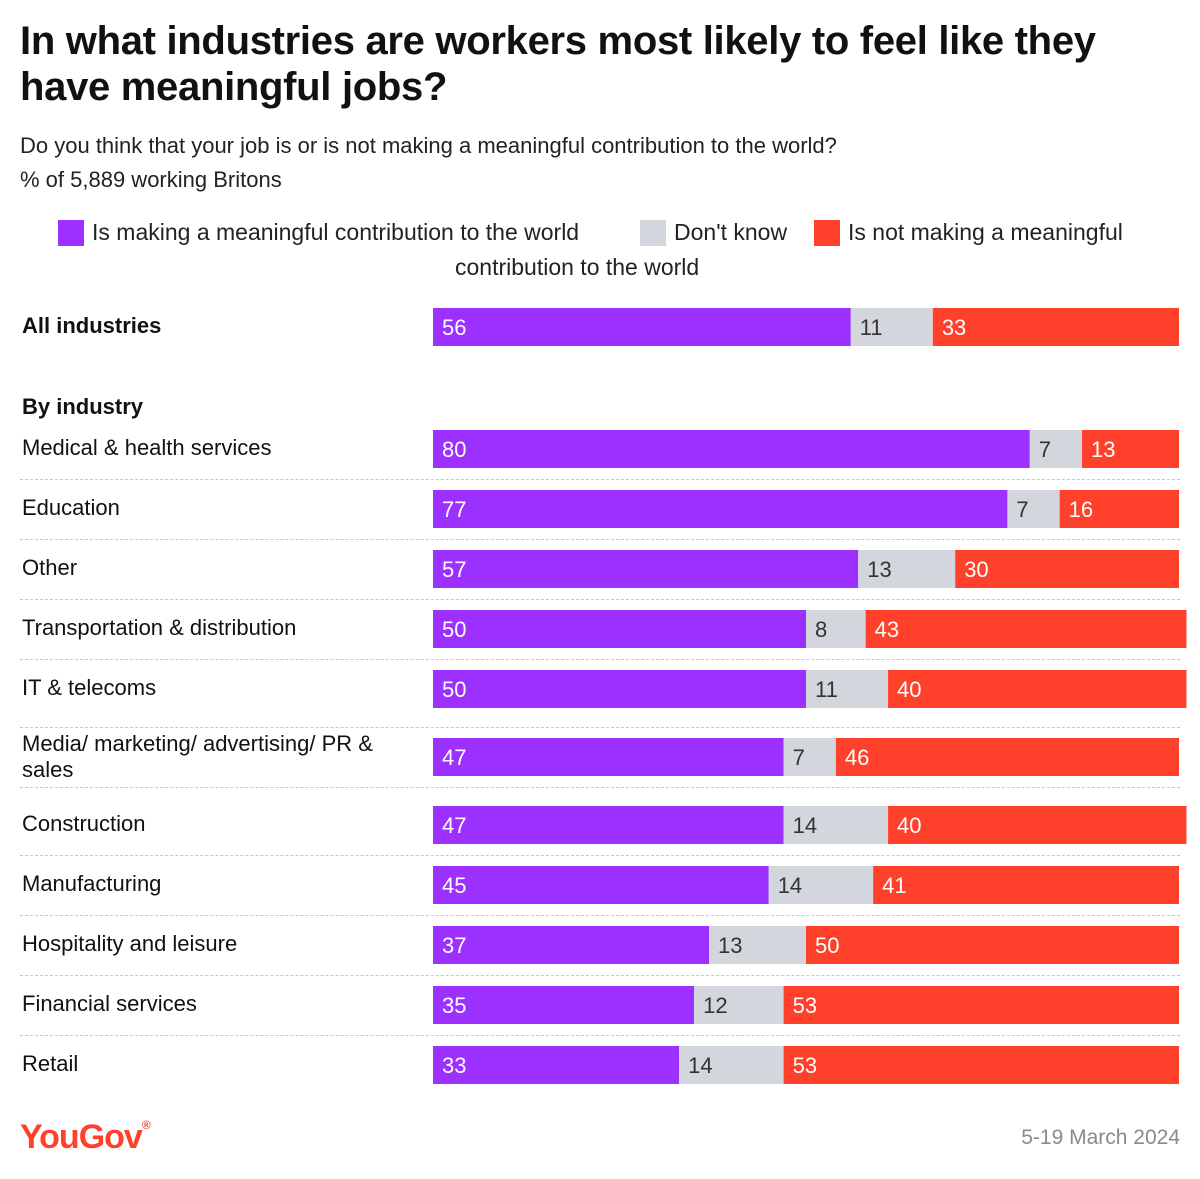  I want to click on data-label-meaningful: 57, so click(454, 569).